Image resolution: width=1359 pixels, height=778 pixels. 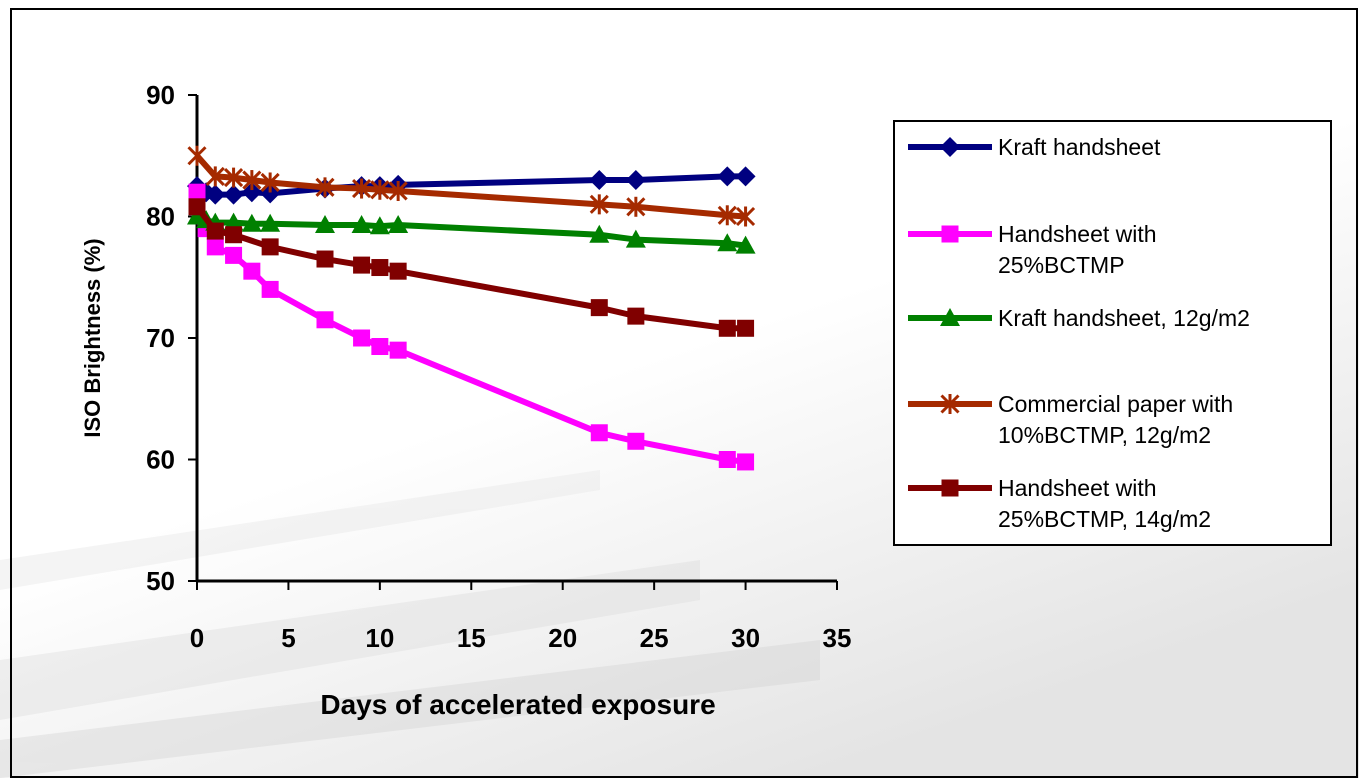 What do you see at coordinates (562, 638) in the screenshot?
I see `x-tick-label: 20` at bounding box center [562, 638].